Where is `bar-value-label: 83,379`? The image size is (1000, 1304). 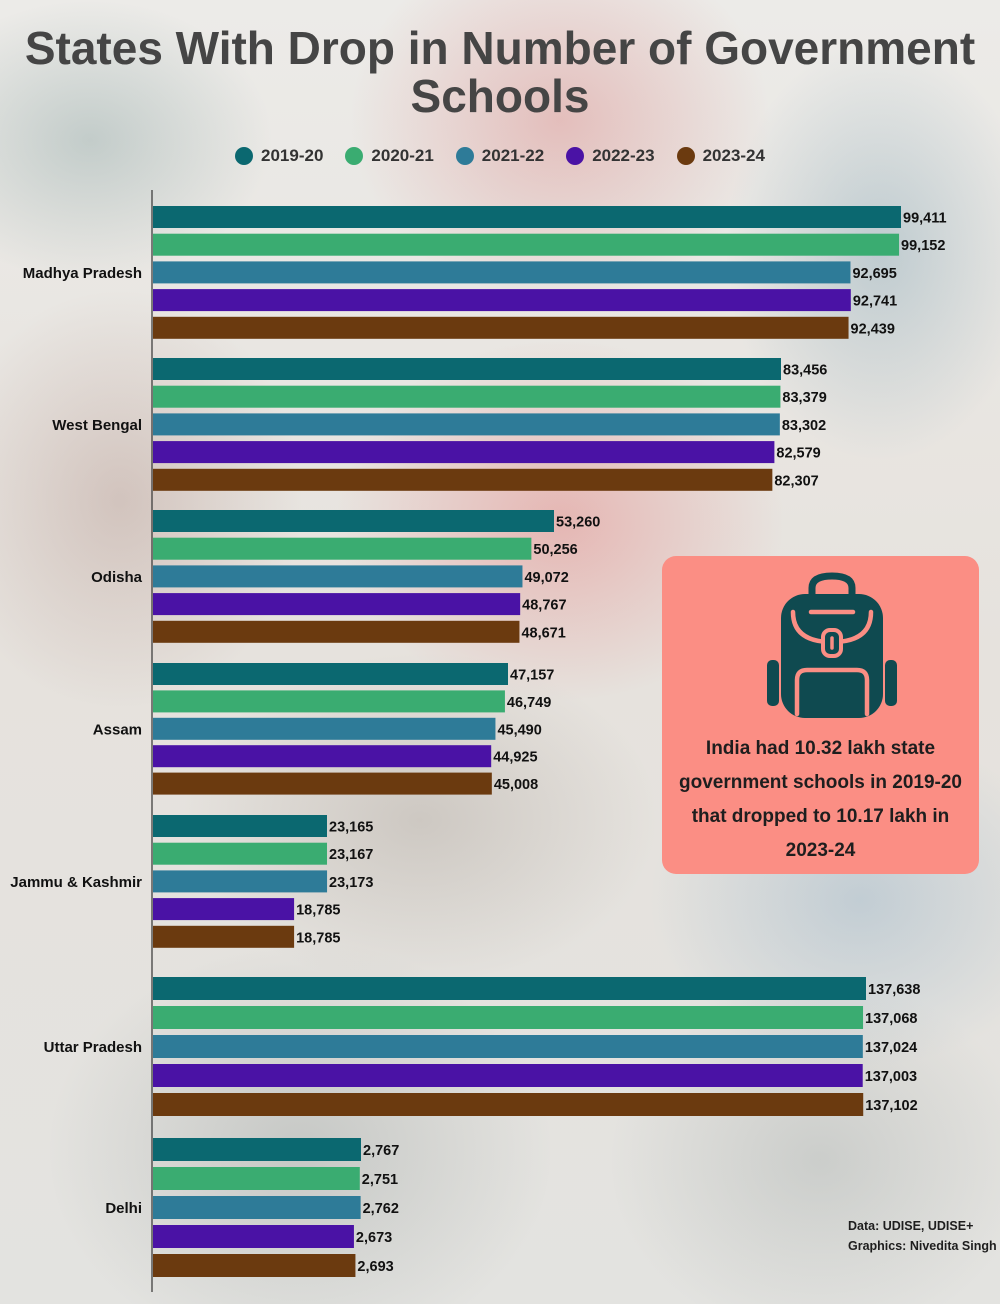
bar-value-label: 83,379 is located at coordinates (804, 398).